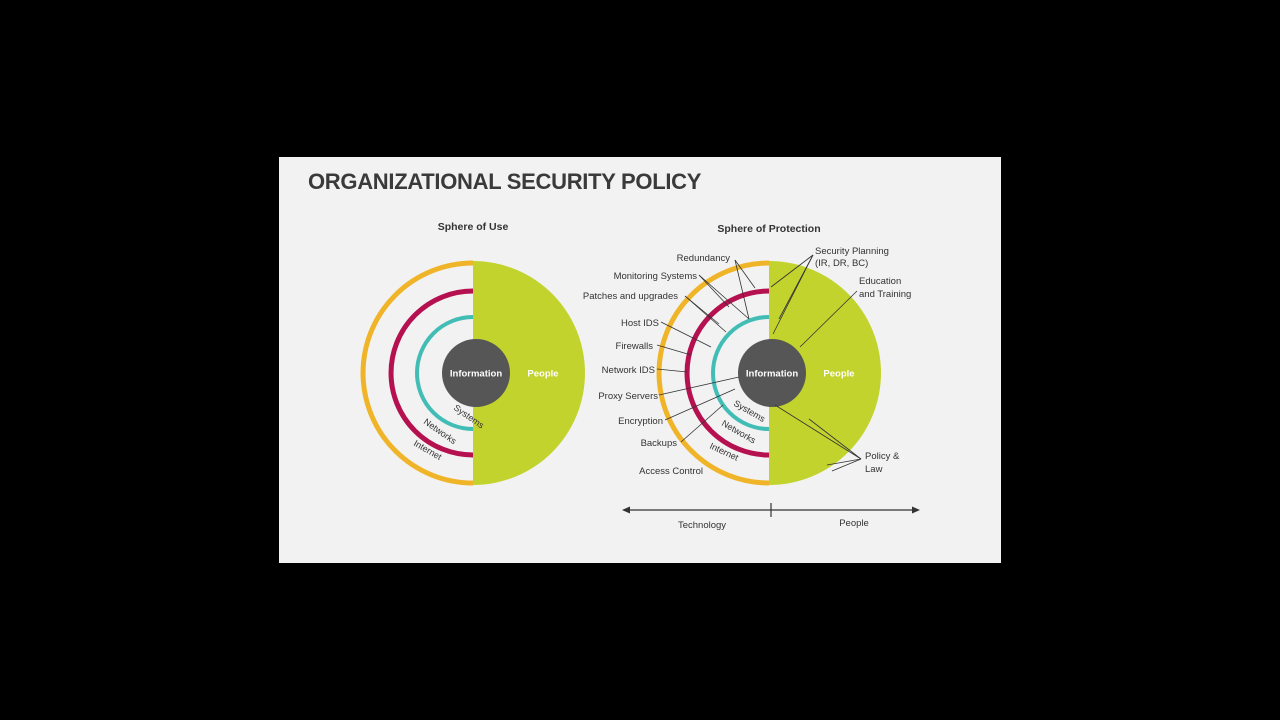 This screenshot has height=720, width=1280. Describe the element at coordinates (505, 181) in the screenshot. I see `slide-title: ORGANIZATIONAL SECURITY POLICY` at that location.